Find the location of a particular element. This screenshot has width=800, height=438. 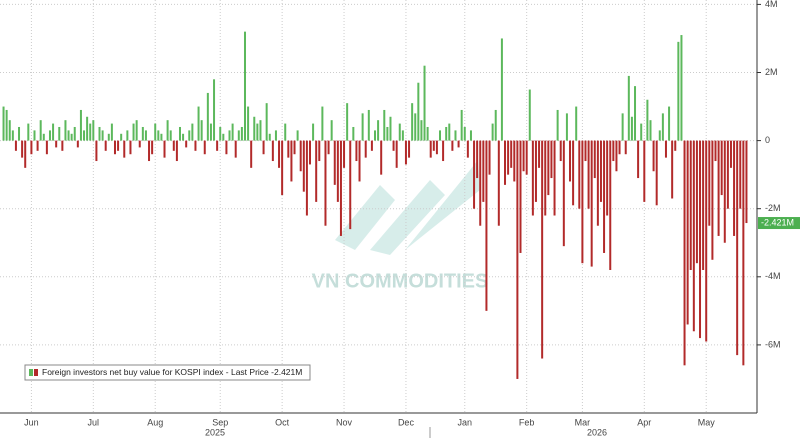

watermark-logo is located at coordinates (407, 207).